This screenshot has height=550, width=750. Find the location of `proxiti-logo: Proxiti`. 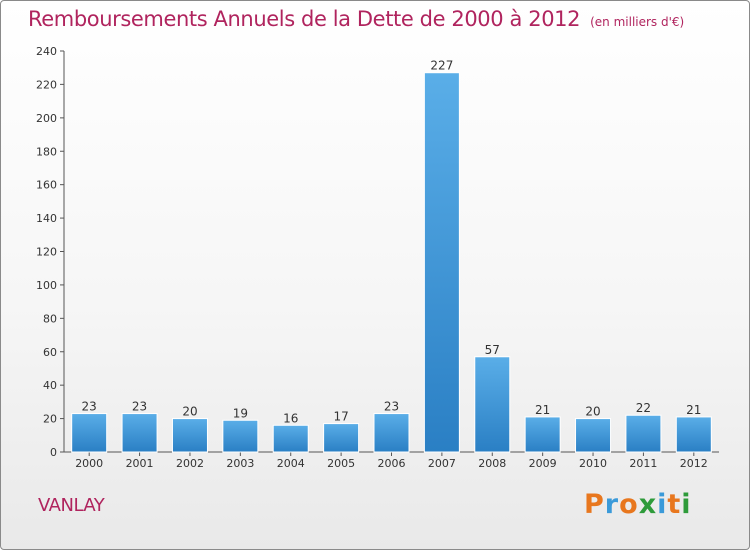

proxiti-logo: Proxiti is located at coordinates (638, 504).